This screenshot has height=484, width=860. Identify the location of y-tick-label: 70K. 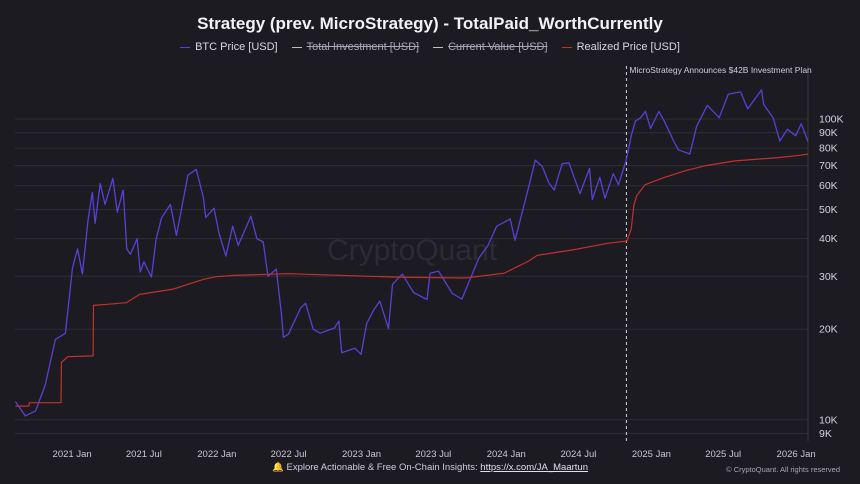
(828, 166).